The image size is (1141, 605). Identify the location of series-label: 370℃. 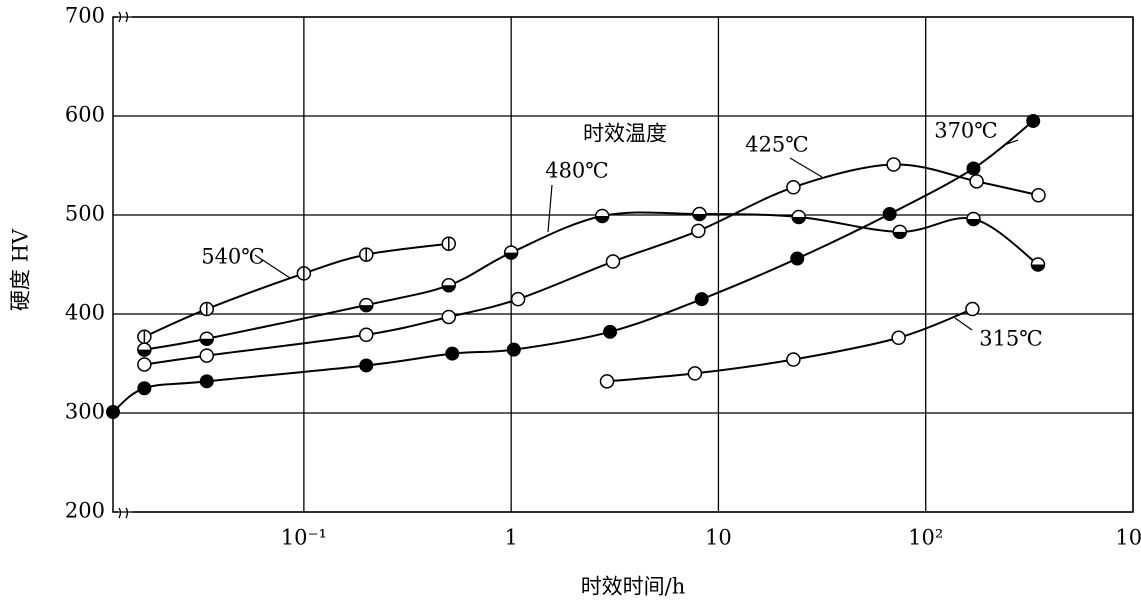
(966, 131).